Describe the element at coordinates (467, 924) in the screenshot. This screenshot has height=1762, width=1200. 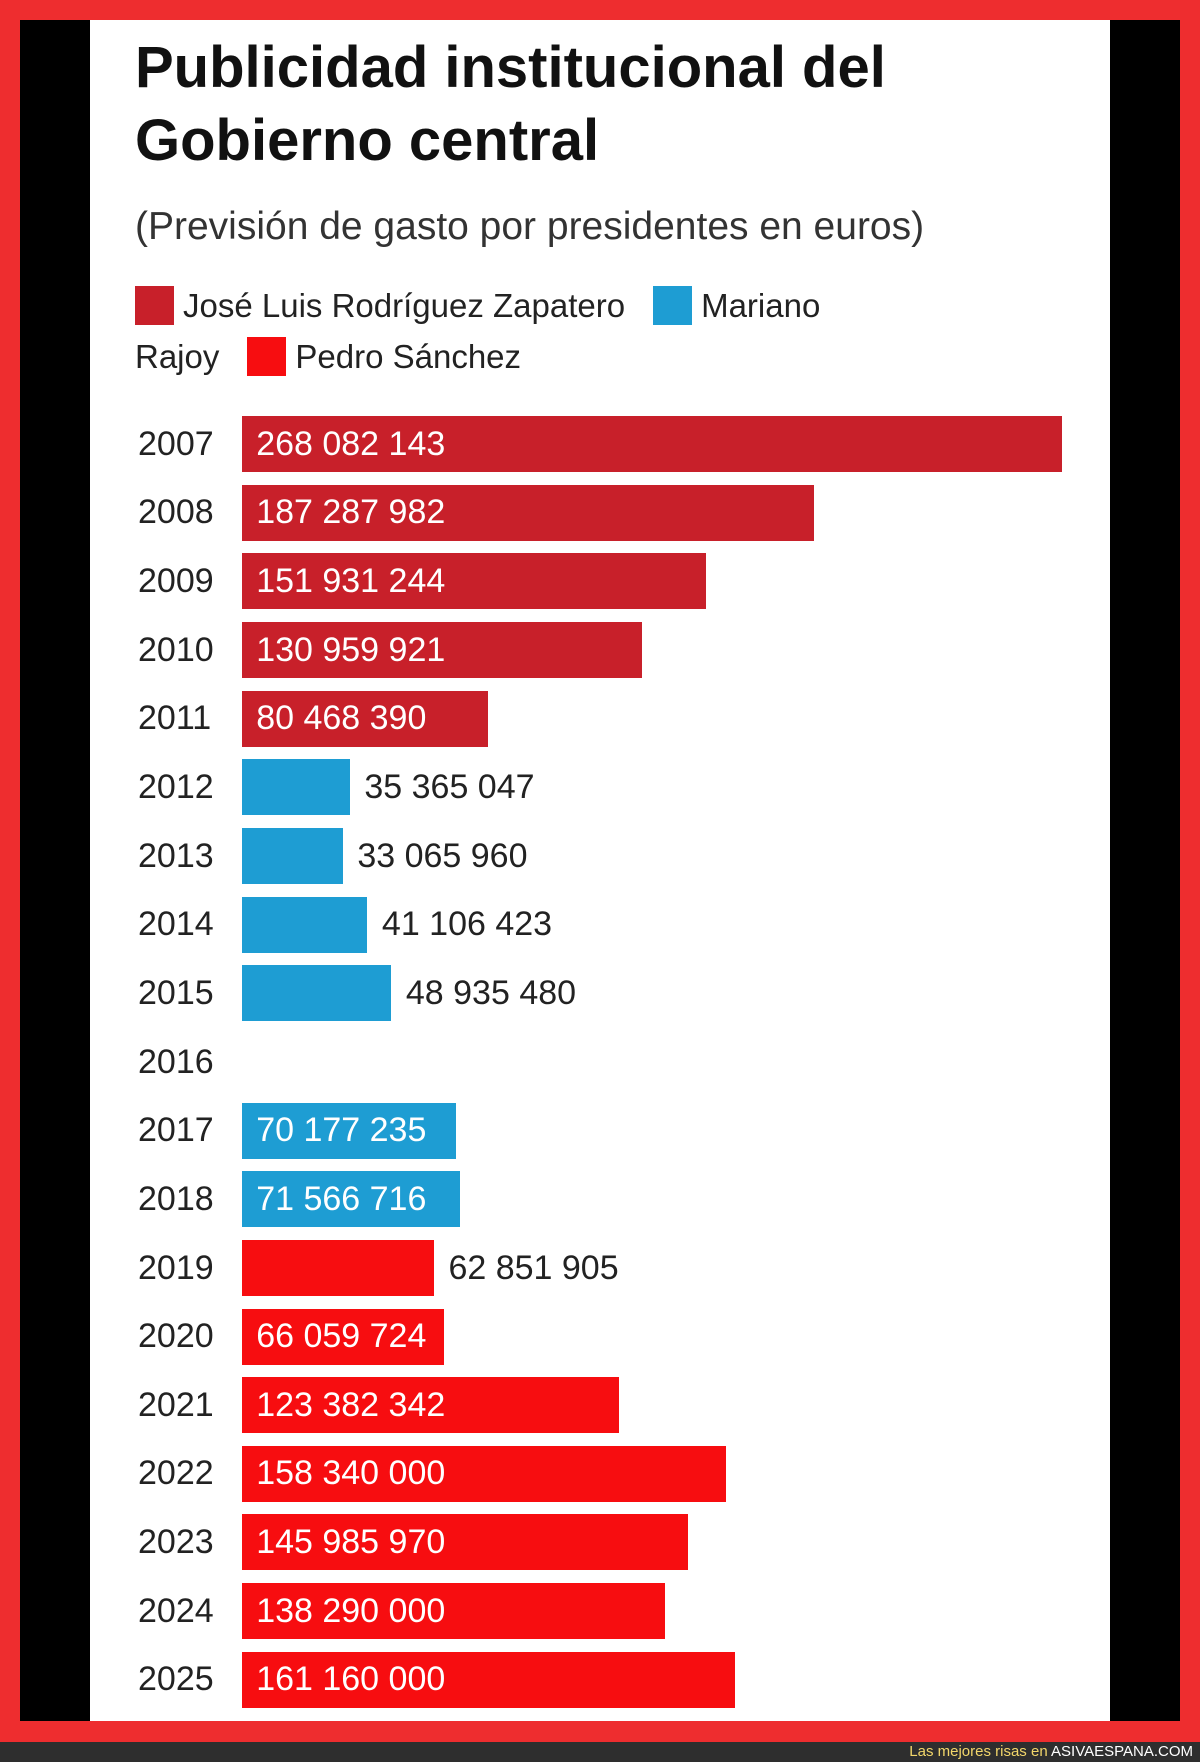
I see `value-label-2014: 41 106 423` at that location.